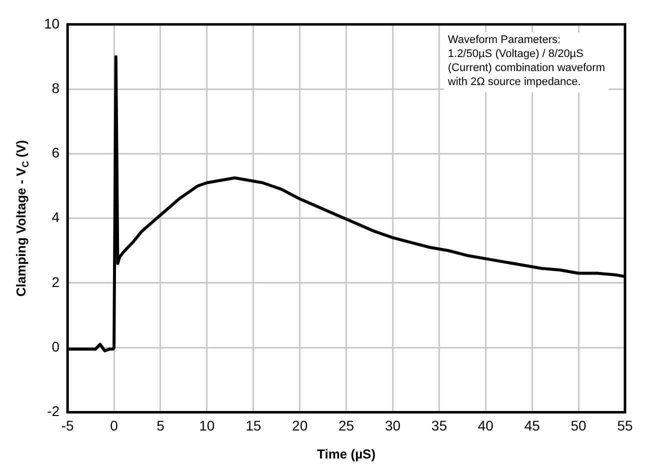 The width and height of the screenshot is (651, 473). What do you see at coordinates (392, 425) in the screenshot?
I see `x-tick-label: 30` at bounding box center [392, 425].